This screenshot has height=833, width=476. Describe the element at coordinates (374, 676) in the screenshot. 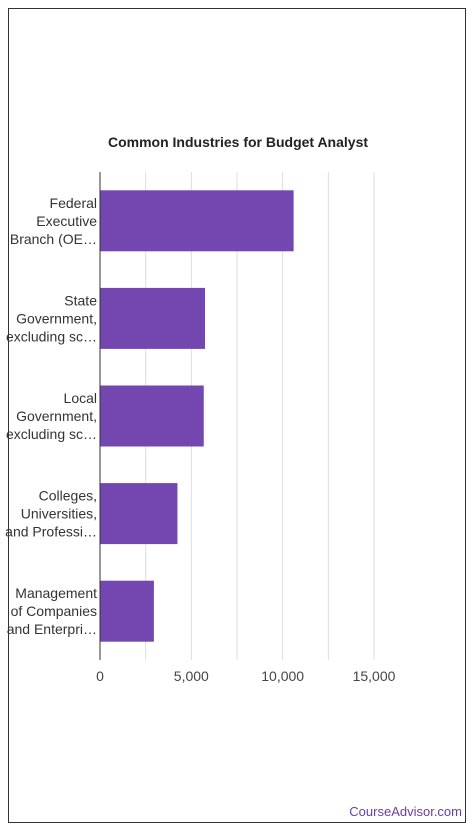

I see `x-tick-label: 15,000` at that location.